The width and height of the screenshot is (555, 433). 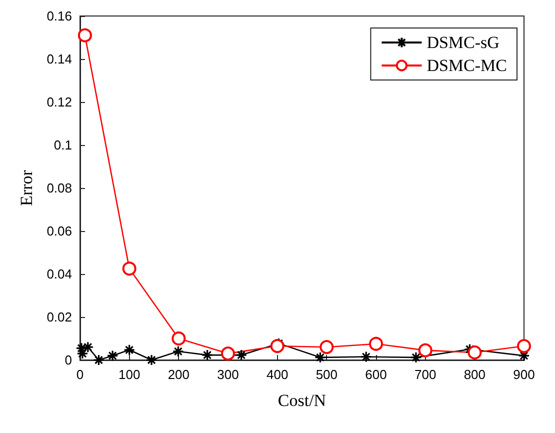 I want to click on x-tick-label: 700, so click(x=425, y=374).